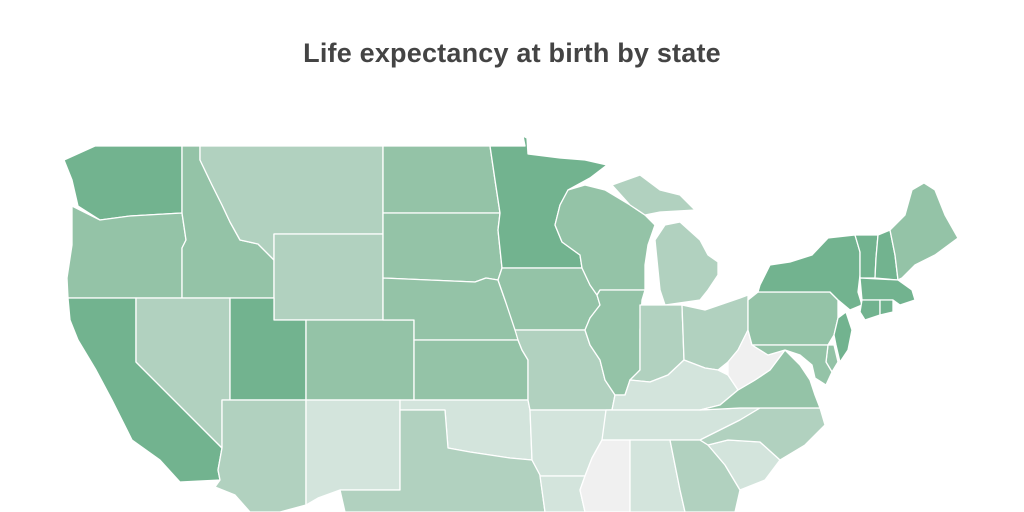  Describe the element at coordinates (886, 307) in the screenshot. I see `state-rhode-island` at that location.